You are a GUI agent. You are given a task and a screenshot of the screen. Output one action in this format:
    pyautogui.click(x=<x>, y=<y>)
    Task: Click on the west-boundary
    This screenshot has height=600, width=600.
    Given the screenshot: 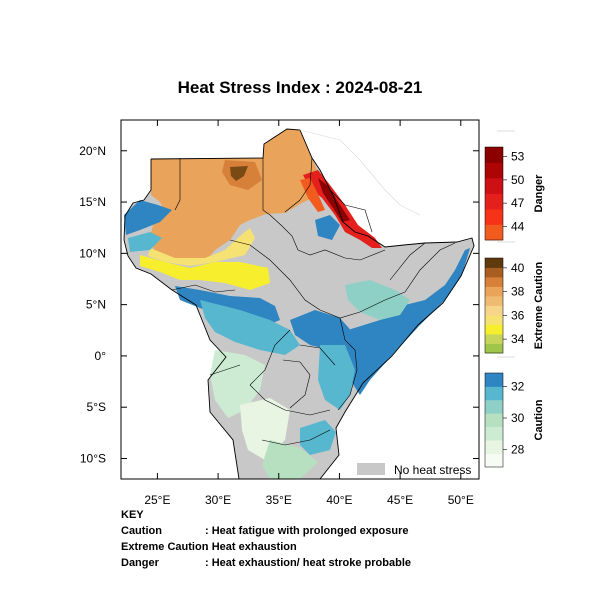 What is the action you would take?
    pyautogui.click(x=181, y=319)
    